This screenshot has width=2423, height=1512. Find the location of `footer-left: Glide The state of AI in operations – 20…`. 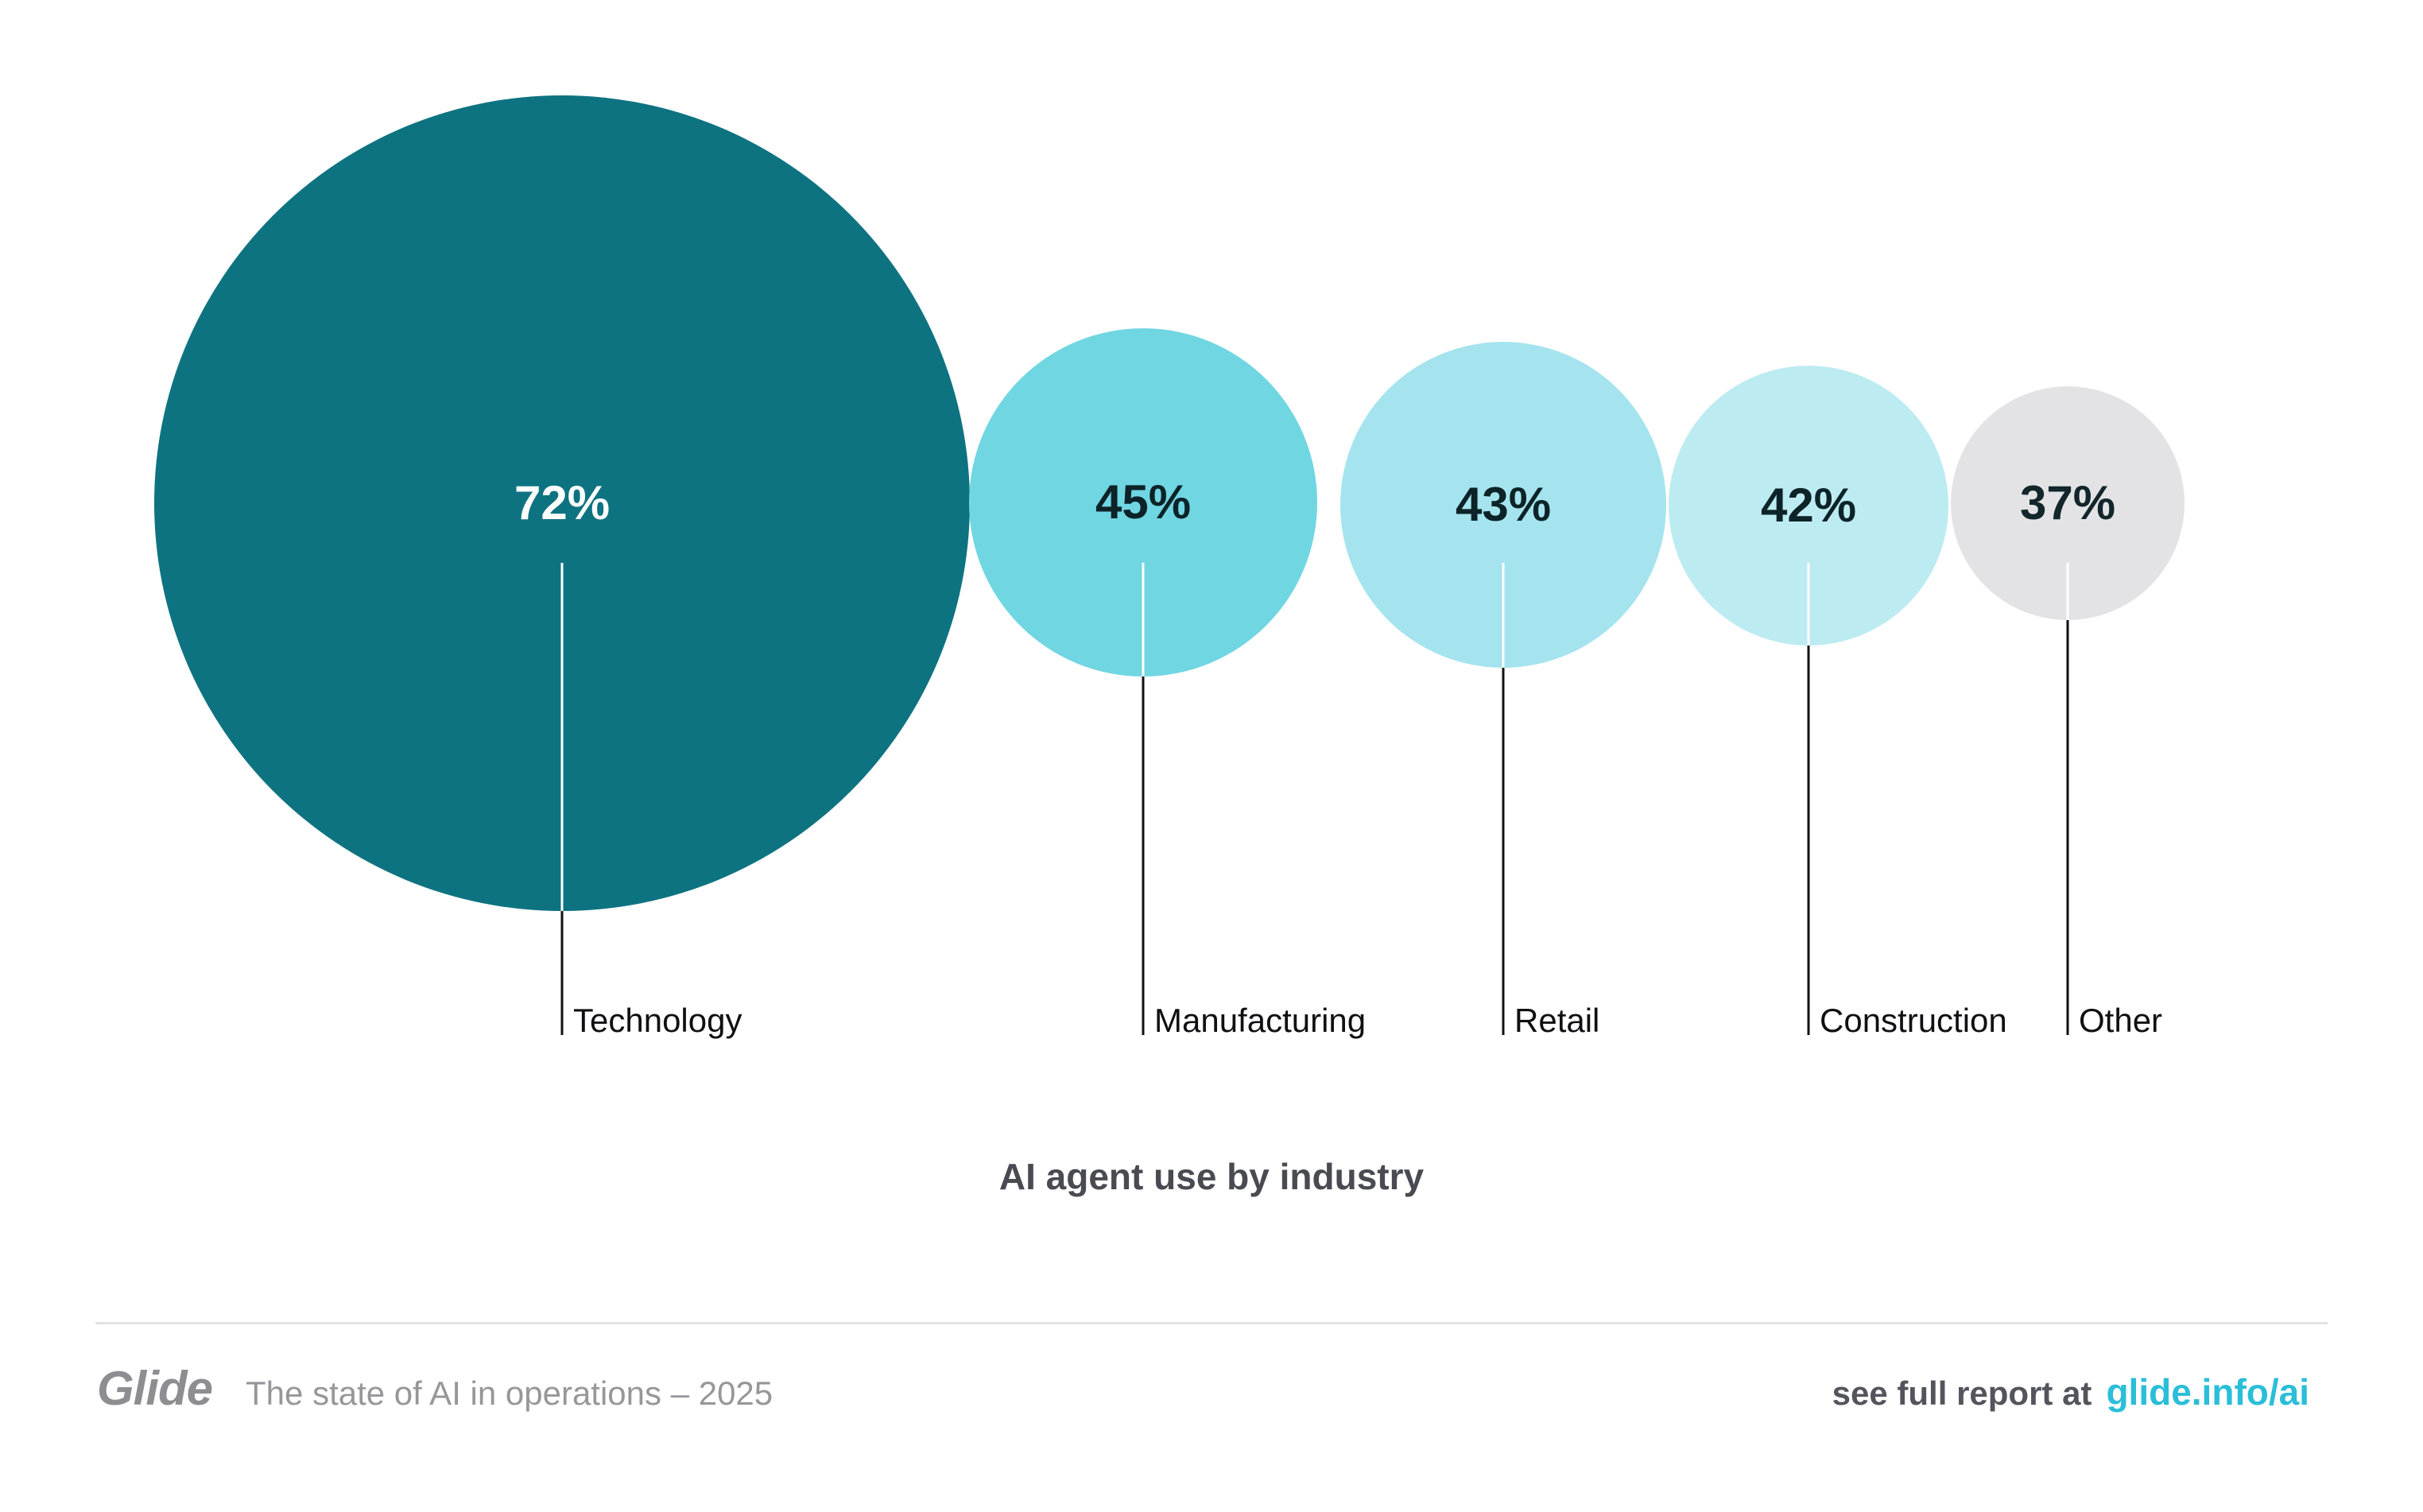

footer-left: Glide The state of AI in operations – 20… is located at coordinates (435, 1388).